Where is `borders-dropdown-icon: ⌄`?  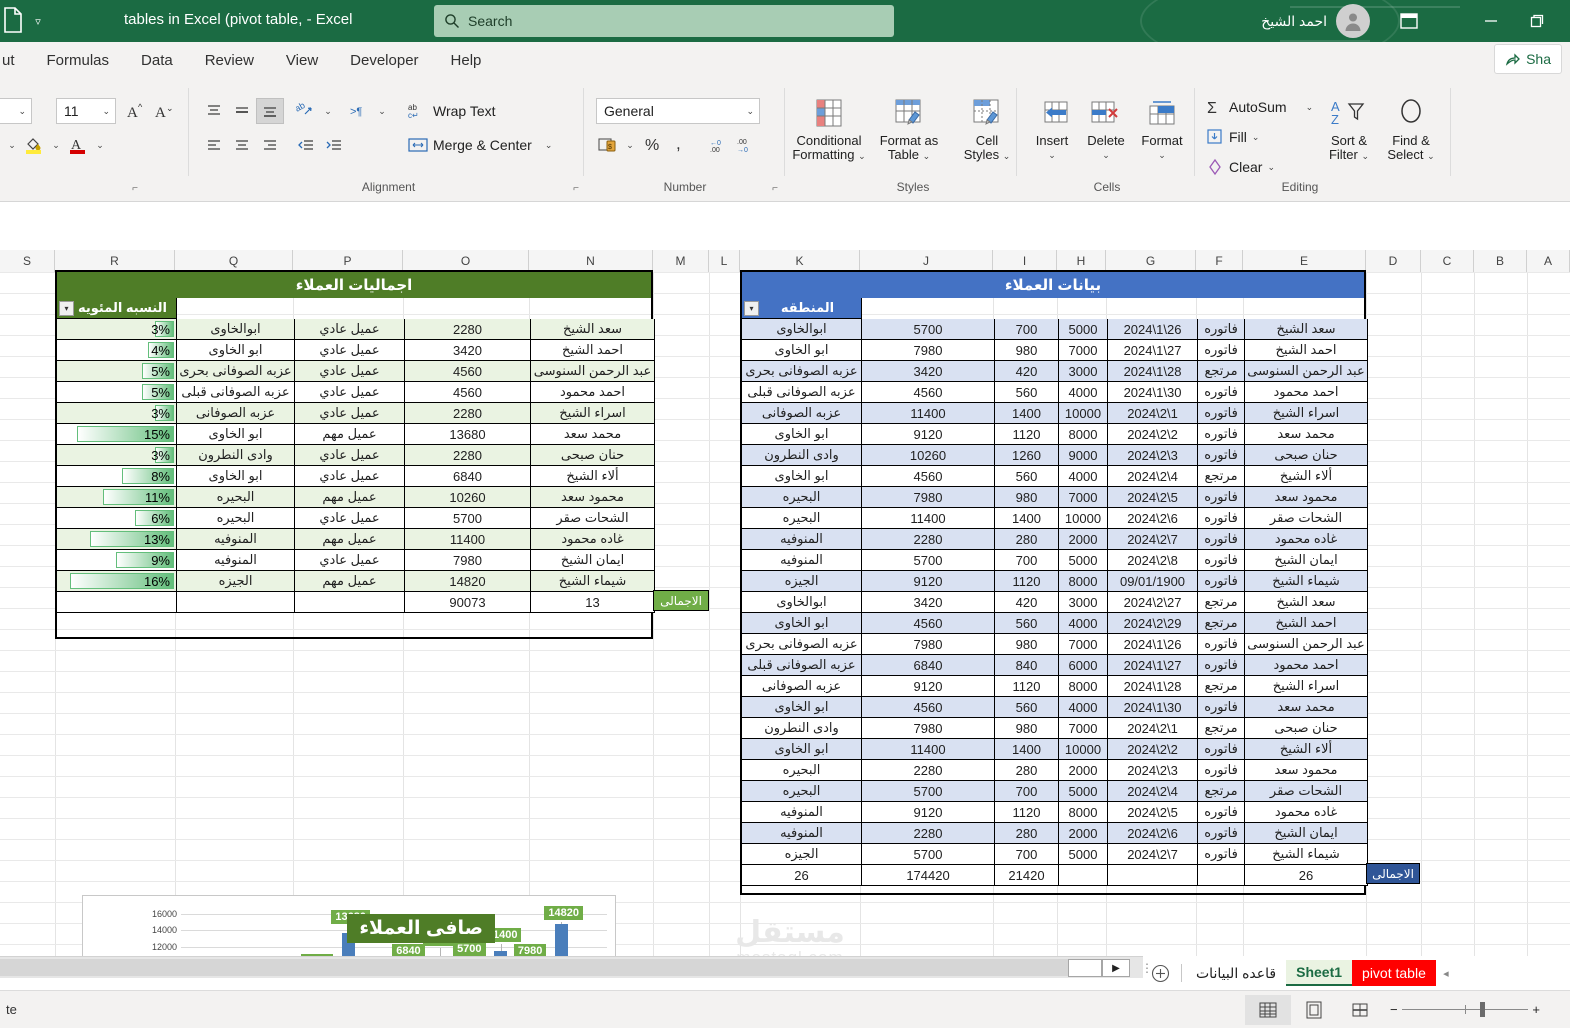 borders-dropdown-icon: ⌄ is located at coordinates (12, 144).